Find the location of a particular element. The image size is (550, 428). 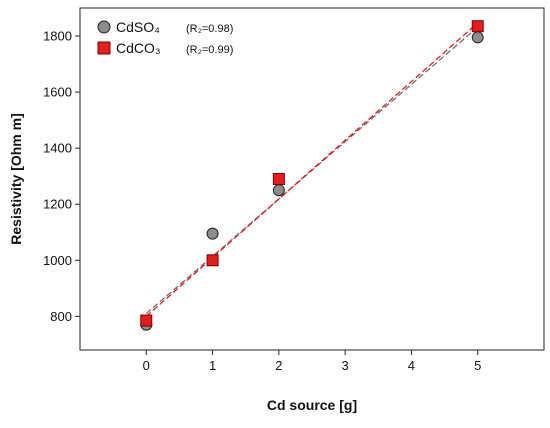

x-tick-label: 3 is located at coordinates (345, 365).